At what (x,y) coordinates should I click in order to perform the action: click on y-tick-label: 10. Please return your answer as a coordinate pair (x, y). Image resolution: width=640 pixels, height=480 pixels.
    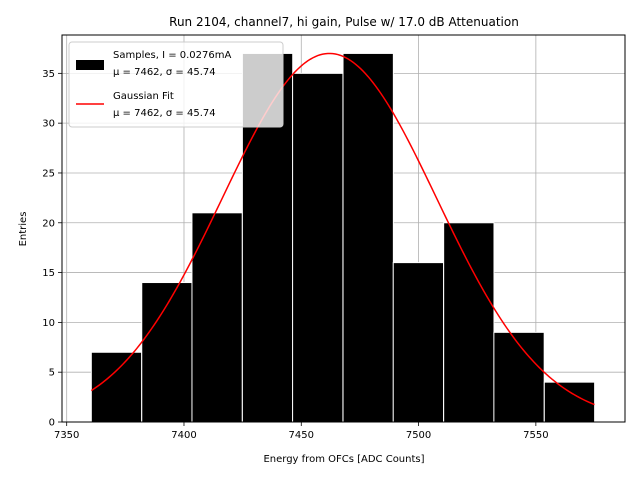
    Looking at the image, I should click on (48, 323).